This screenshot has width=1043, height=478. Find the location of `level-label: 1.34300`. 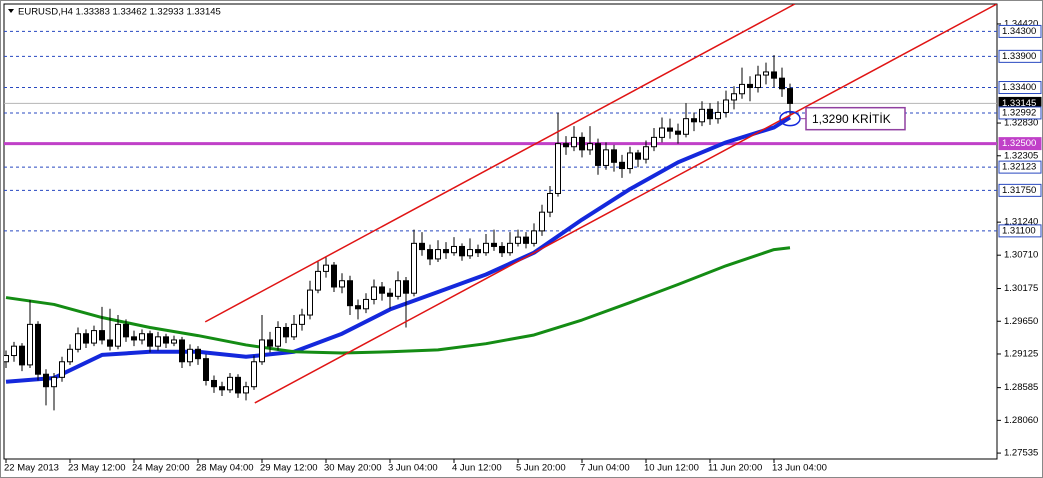

level-label: 1.34300 is located at coordinates (1019, 31).